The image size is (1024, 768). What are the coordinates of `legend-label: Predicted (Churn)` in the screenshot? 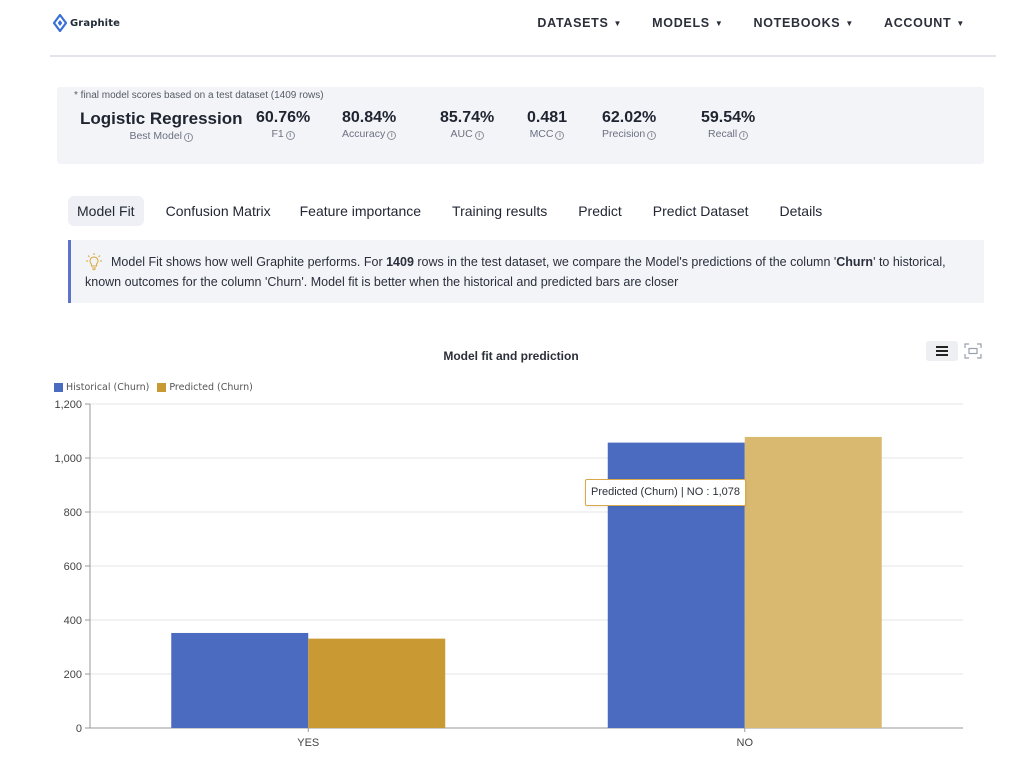 It's located at (211, 387).